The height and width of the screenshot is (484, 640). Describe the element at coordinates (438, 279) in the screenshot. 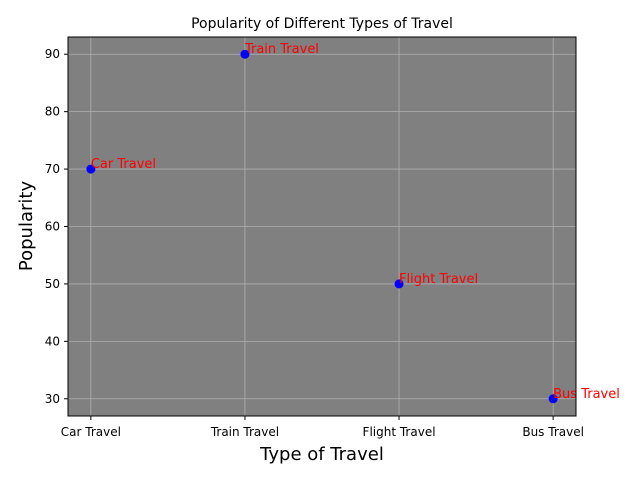

I see `data-annotation: Flight Travel` at that location.